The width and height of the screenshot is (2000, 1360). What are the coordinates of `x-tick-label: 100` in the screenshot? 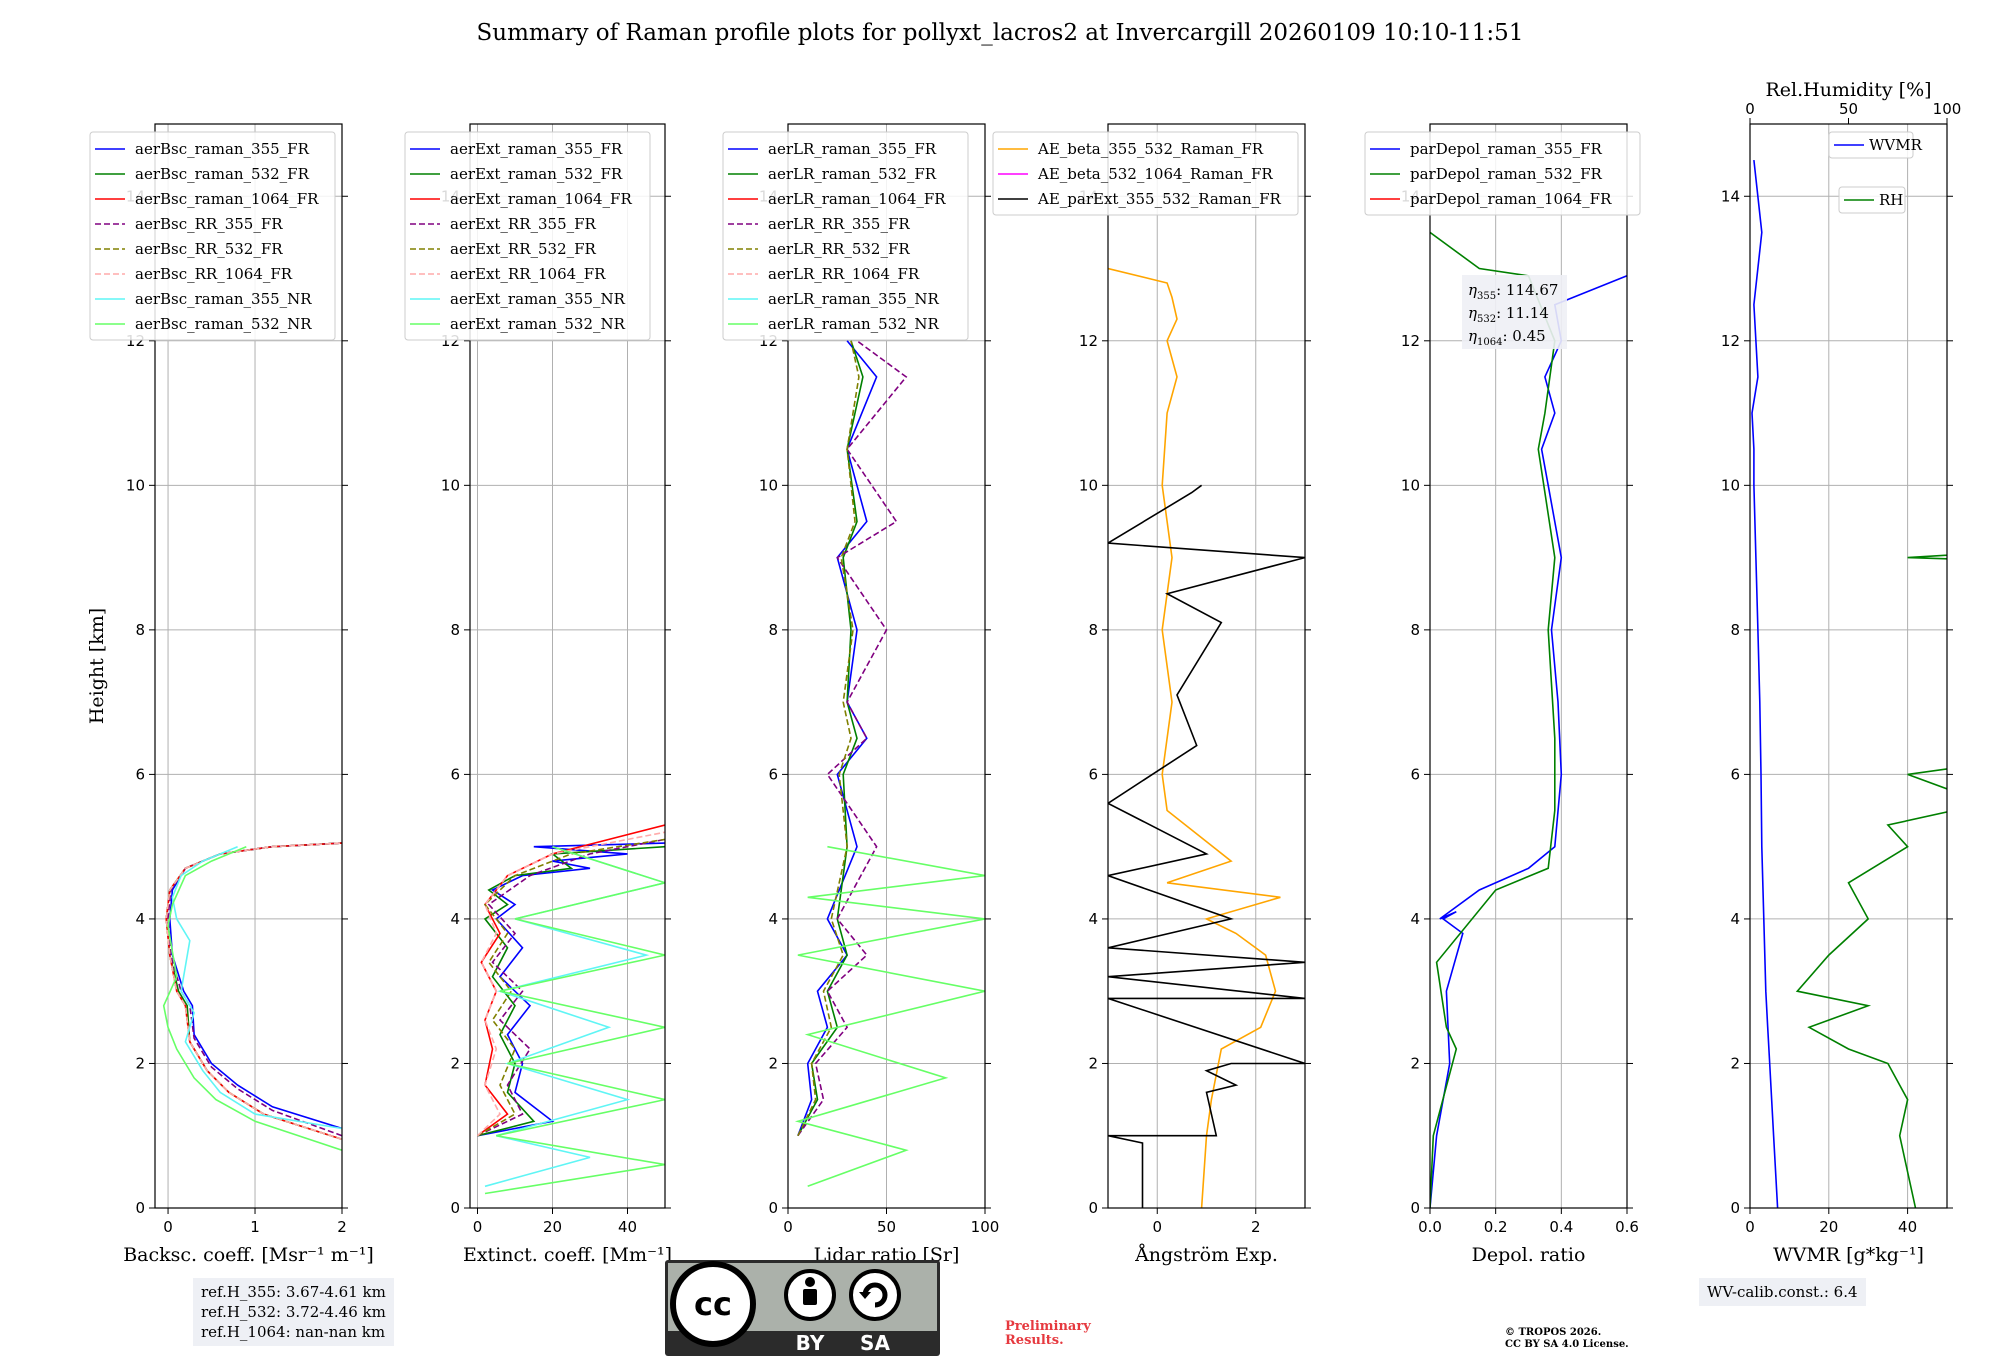 It's located at (985, 1227).